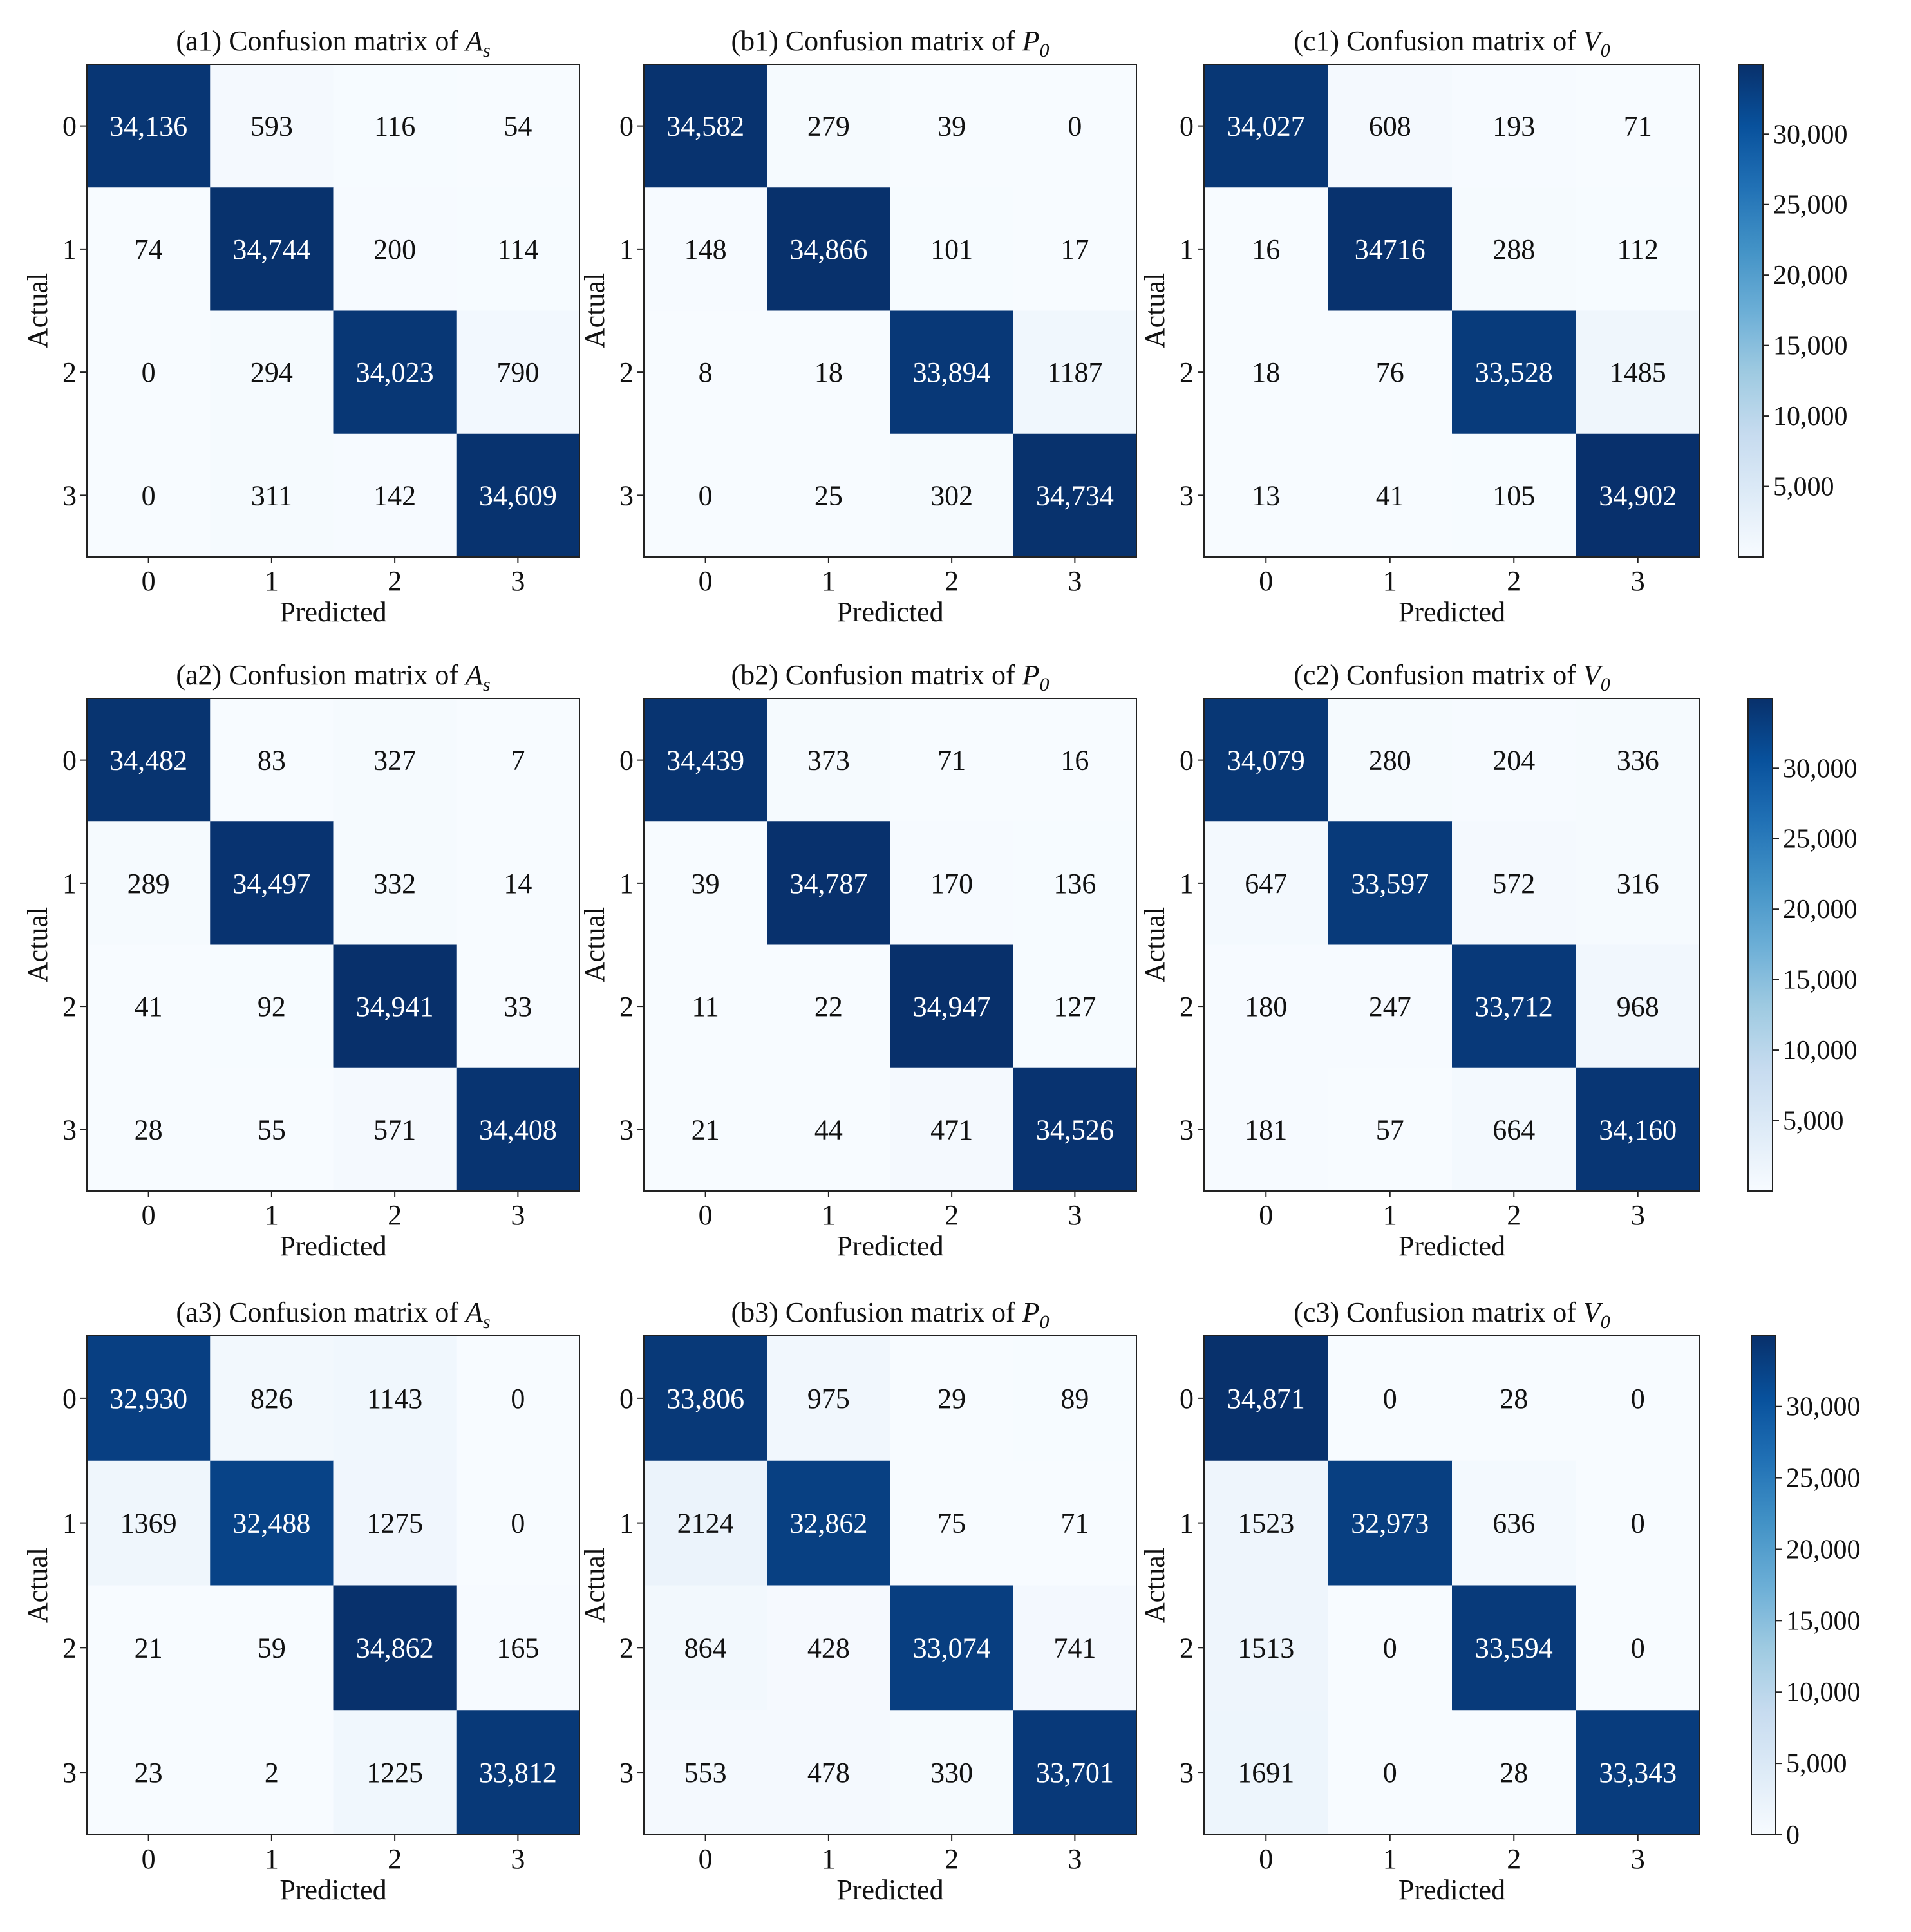  I want to click on panel-title: (c1) Confusion matrix of V0, so click(1452, 43).